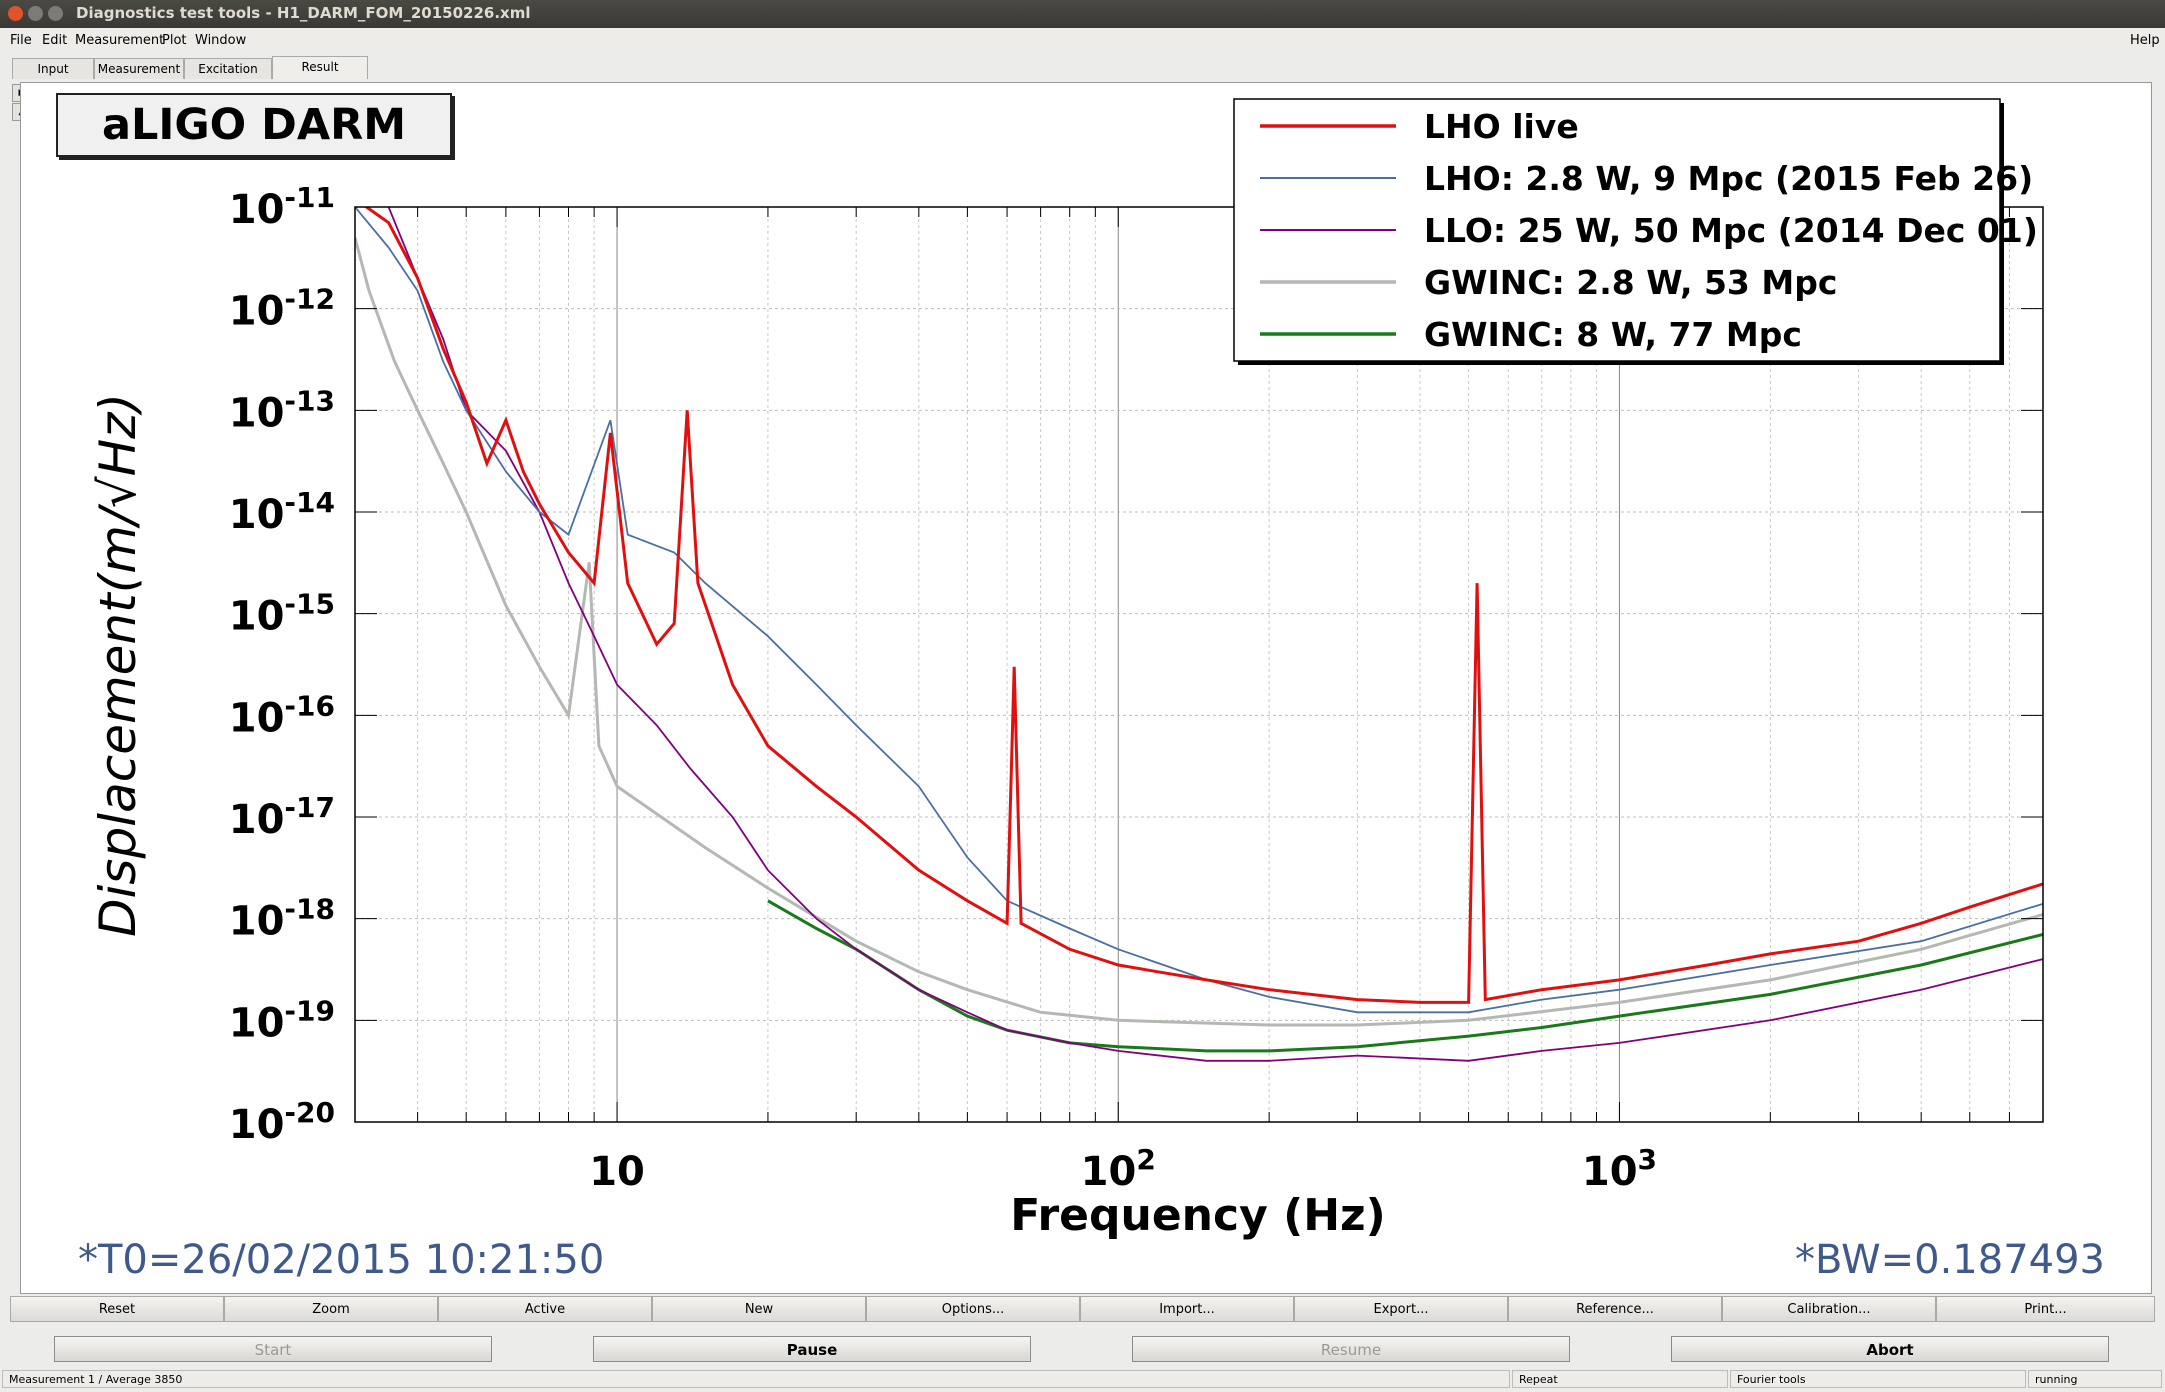  Describe the element at coordinates (118, 665) in the screenshot. I see `y-axis-label: Displacement(m/√Hz)` at that location.